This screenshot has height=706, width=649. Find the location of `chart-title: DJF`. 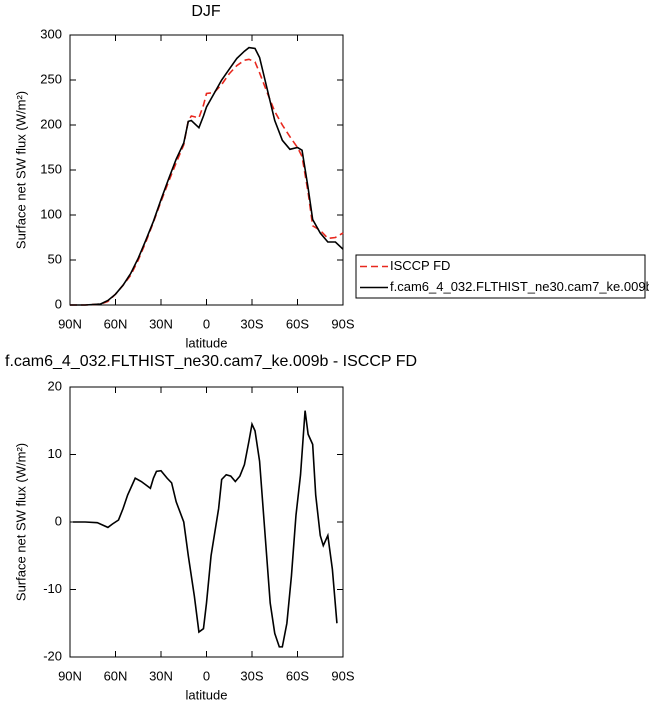

chart-title: DJF is located at coordinates (206, 11).